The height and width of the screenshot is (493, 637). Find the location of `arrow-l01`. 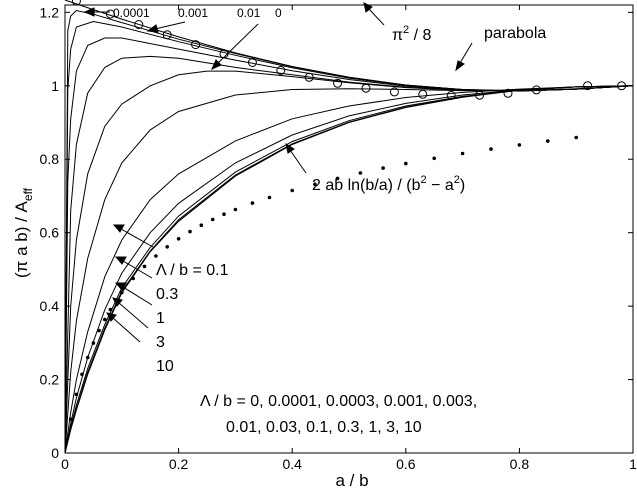

arrow-l01 is located at coordinates (137, 238).